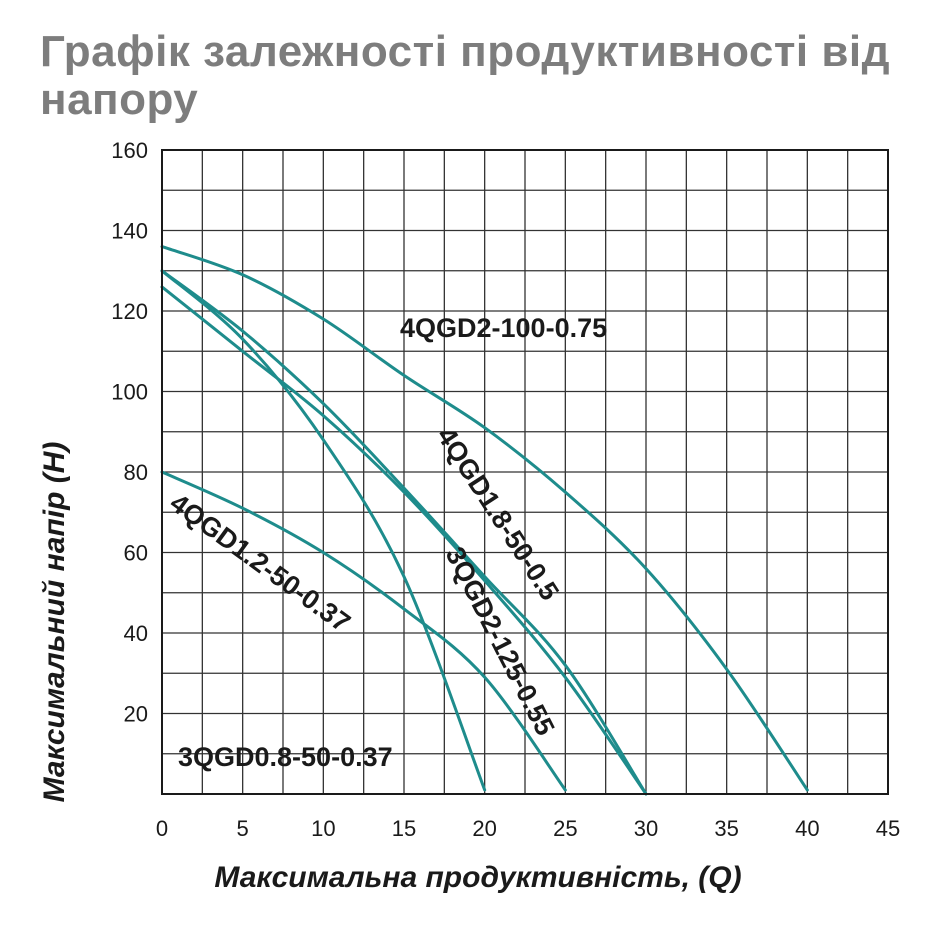 This screenshot has width=930, height=930. What do you see at coordinates (136, 472) in the screenshot?
I see `y-tick-label: 80` at bounding box center [136, 472].